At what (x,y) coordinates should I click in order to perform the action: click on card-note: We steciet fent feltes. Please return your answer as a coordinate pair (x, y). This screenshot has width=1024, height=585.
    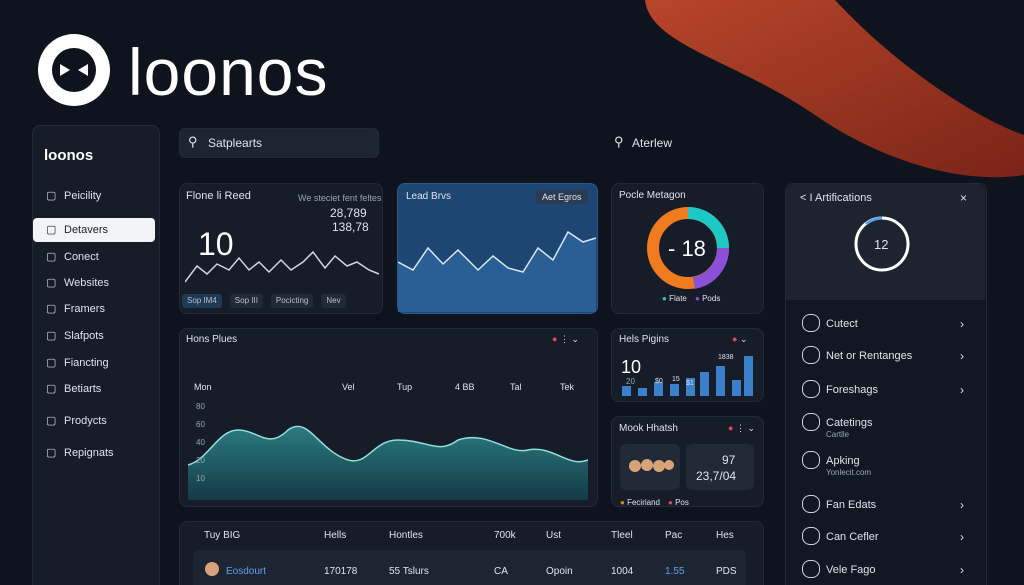
    Looking at the image, I should click on (340, 198).